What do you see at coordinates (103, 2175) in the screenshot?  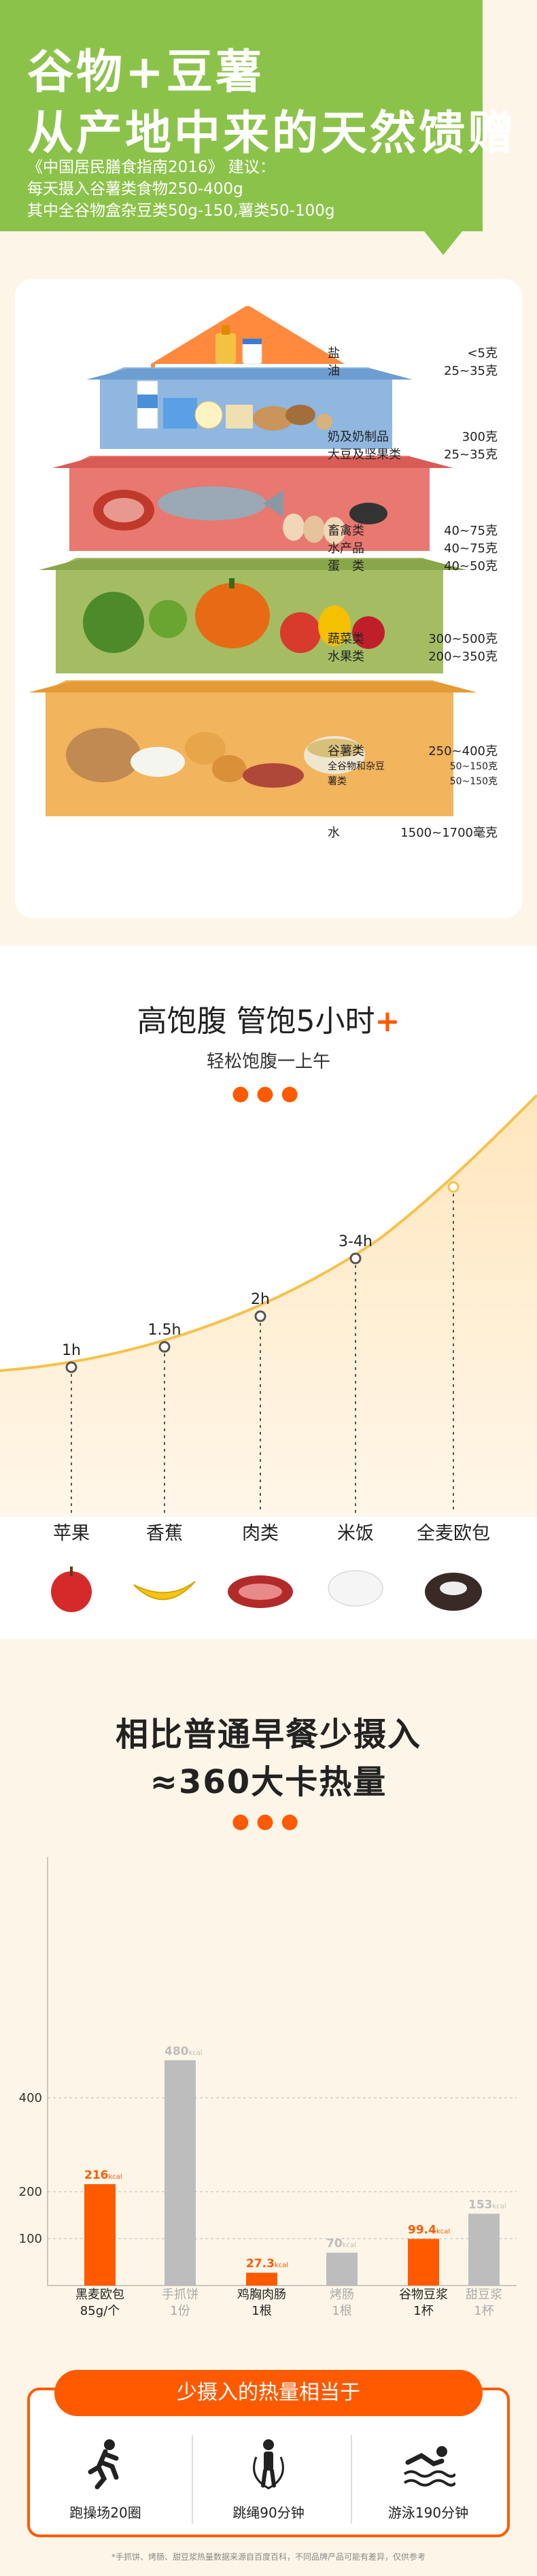 I see `bar-value-label: 216kcal` at bounding box center [103, 2175].